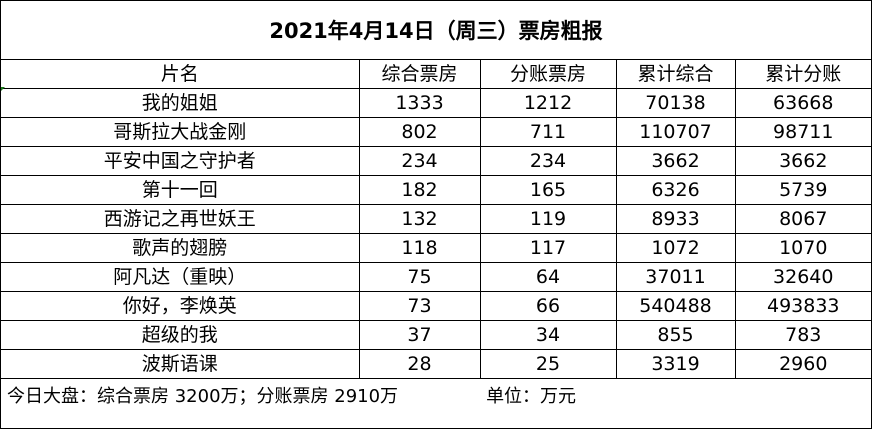 This screenshot has height=429, width=872. What do you see at coordinates (548, 74) in the screenshot?
I see `header-split-gross: 分账票房` at bounding box center [548, 74].